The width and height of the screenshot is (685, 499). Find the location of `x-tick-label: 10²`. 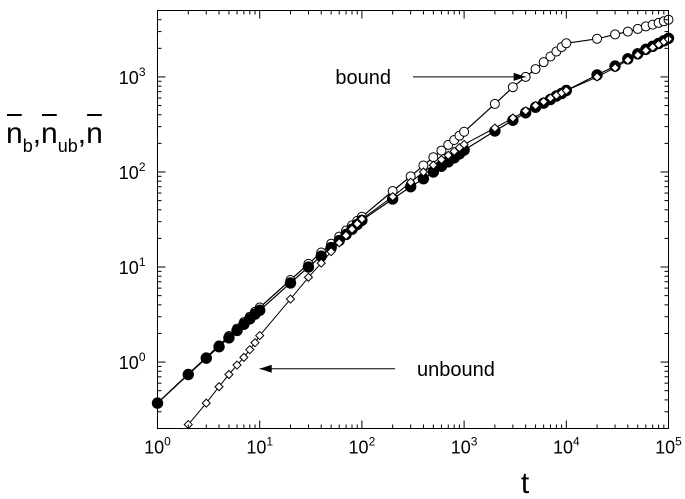

x-tick-label: 10² is located at coordinates (362, 446).